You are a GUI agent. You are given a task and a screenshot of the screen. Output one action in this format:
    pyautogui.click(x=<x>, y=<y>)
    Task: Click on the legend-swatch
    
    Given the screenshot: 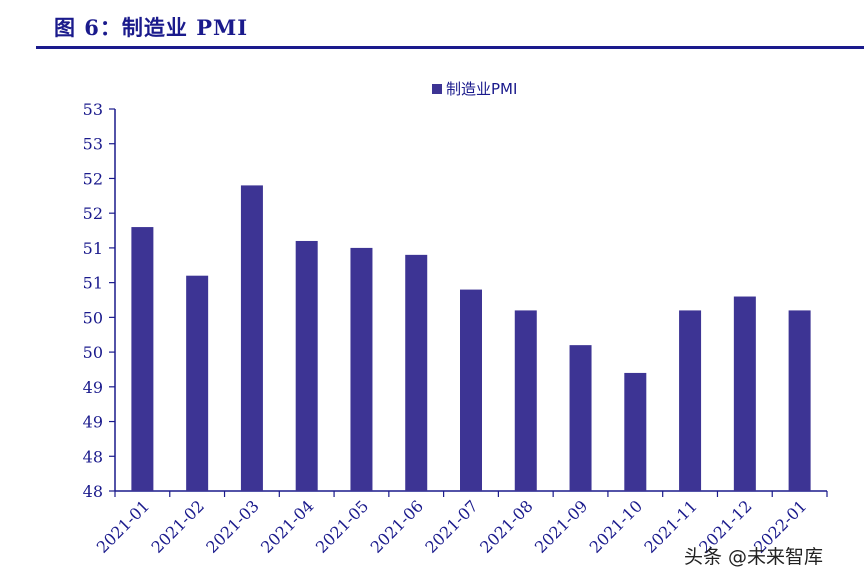 What is the action you would take?
    pyautogui.click(x=437, y=89)
    